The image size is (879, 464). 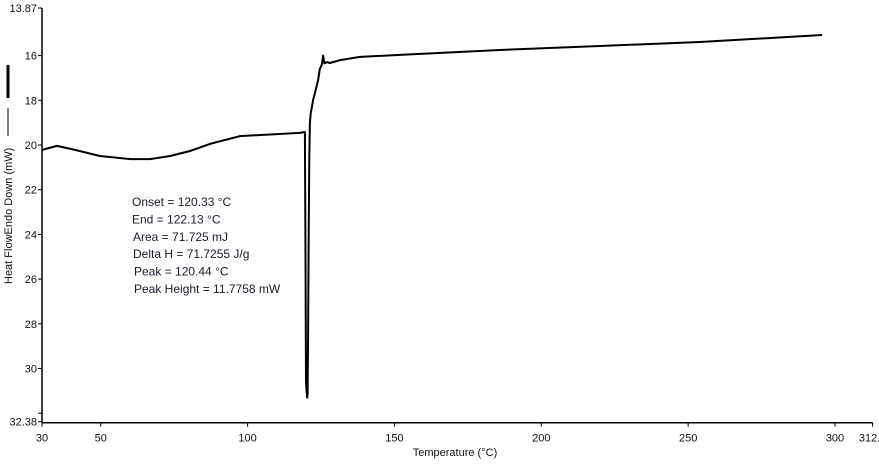 I want to click on y-tick-label: 16, so click(x=31, y=57).